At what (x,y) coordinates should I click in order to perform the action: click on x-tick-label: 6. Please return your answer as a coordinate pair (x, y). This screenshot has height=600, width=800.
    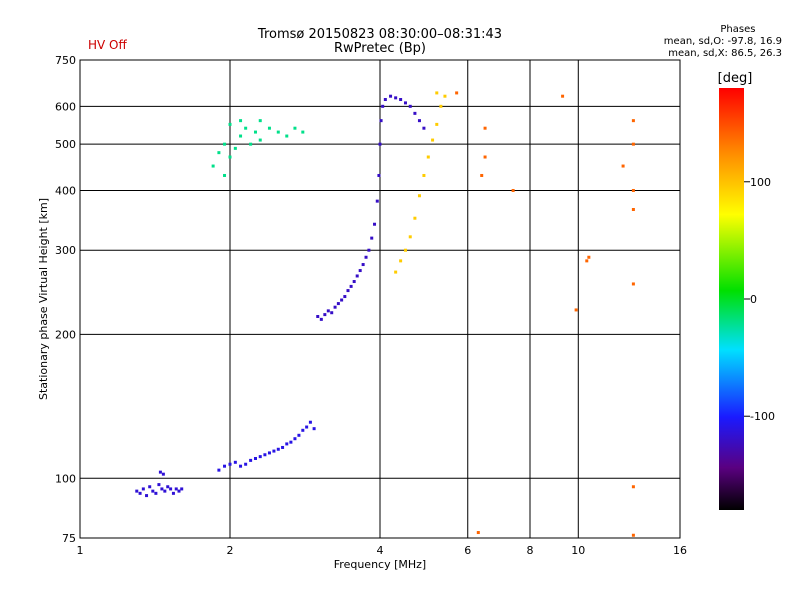
    Looking at the image, I should click on (467, 550).